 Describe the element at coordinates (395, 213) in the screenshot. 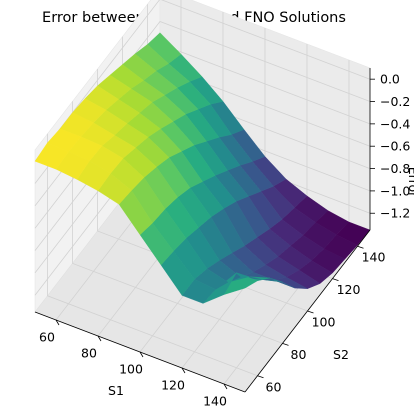

I see `z-tick-label: −1.2` at that location.